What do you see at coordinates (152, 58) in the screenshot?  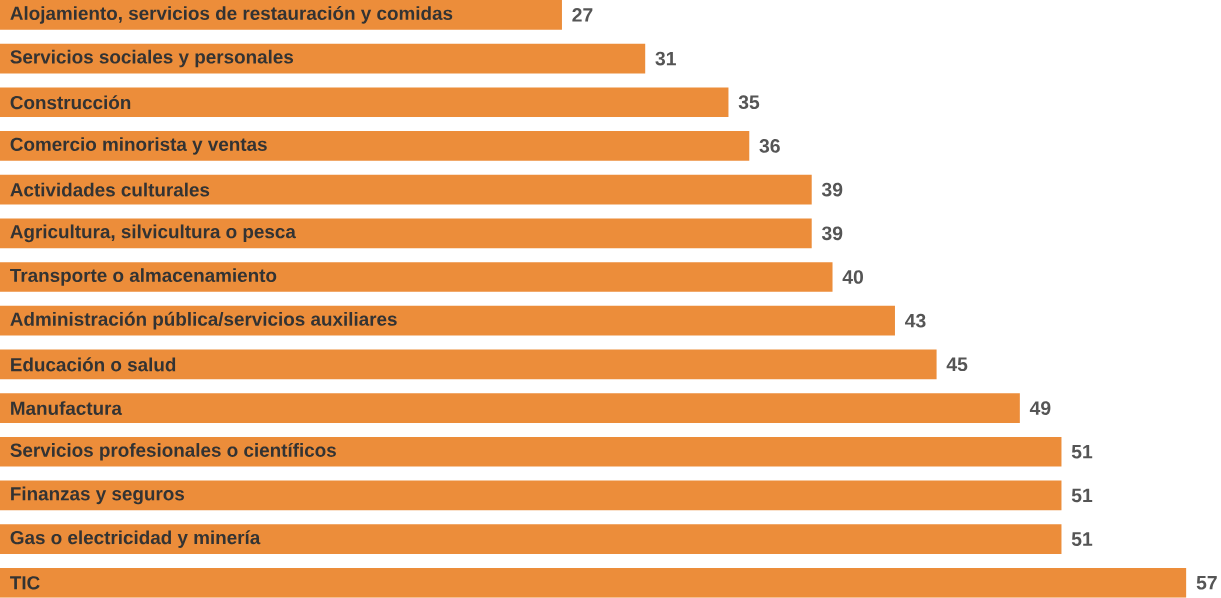 I see `y-tick-label: Servicios sociales y personales` at bounding box center [152, 58].